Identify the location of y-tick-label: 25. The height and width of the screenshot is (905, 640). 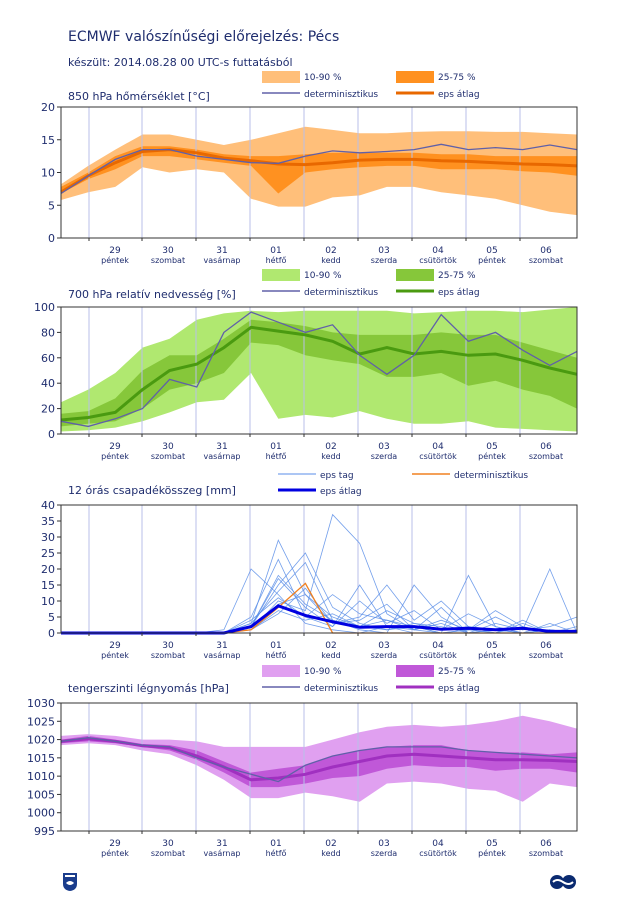
(48, 553).